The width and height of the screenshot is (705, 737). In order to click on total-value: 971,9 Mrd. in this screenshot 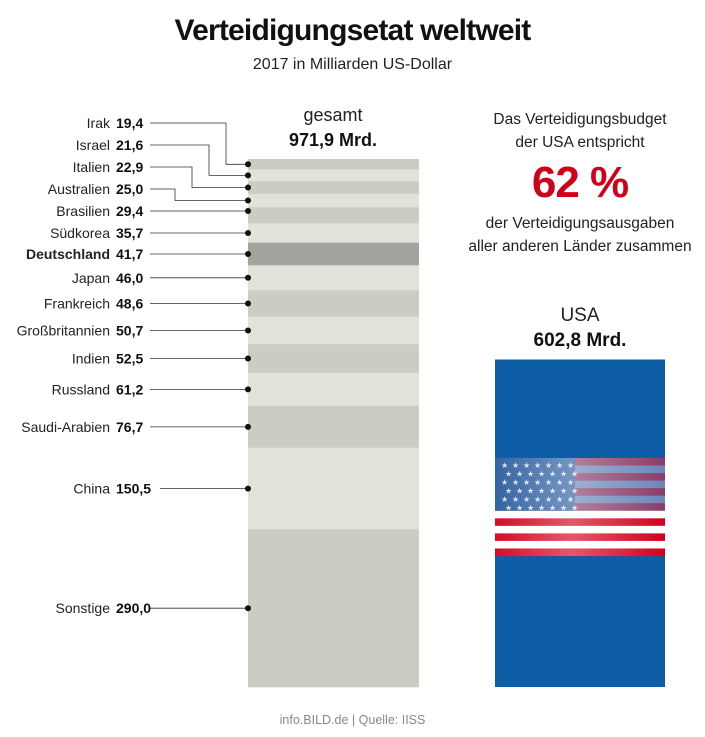, I will do `click(333, 140)`.